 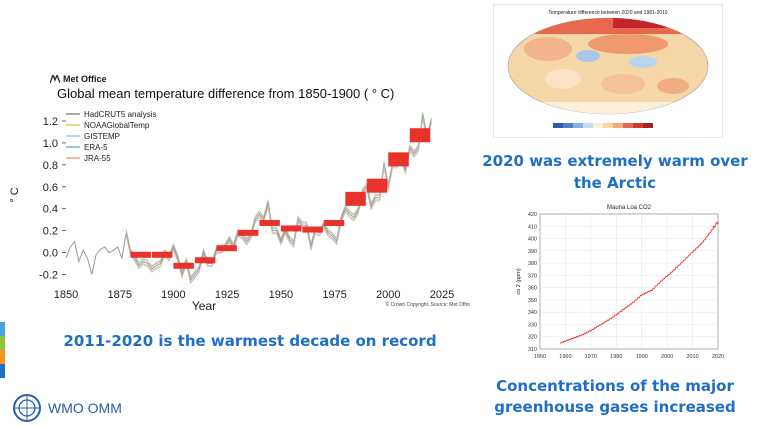 I want to click on co2-x-tick-label: 2020, so click(x=718, y=357).